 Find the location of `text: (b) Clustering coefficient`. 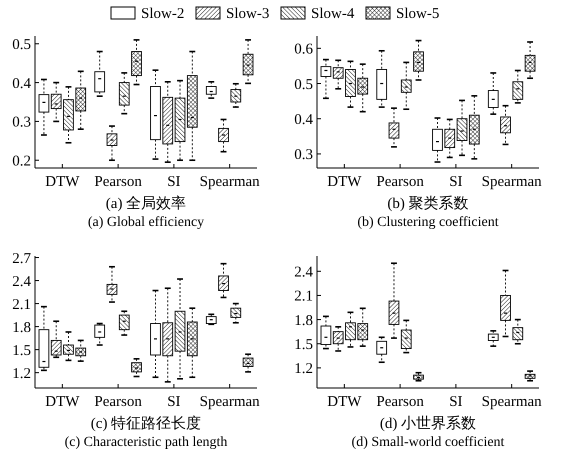

text: (b) Clustering coefficient is located at coordinates (428, 222).